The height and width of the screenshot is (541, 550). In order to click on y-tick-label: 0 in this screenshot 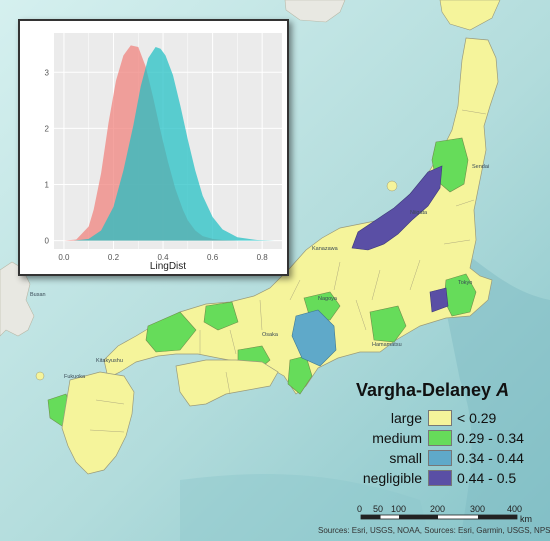, I will do `click(47, 241)`.